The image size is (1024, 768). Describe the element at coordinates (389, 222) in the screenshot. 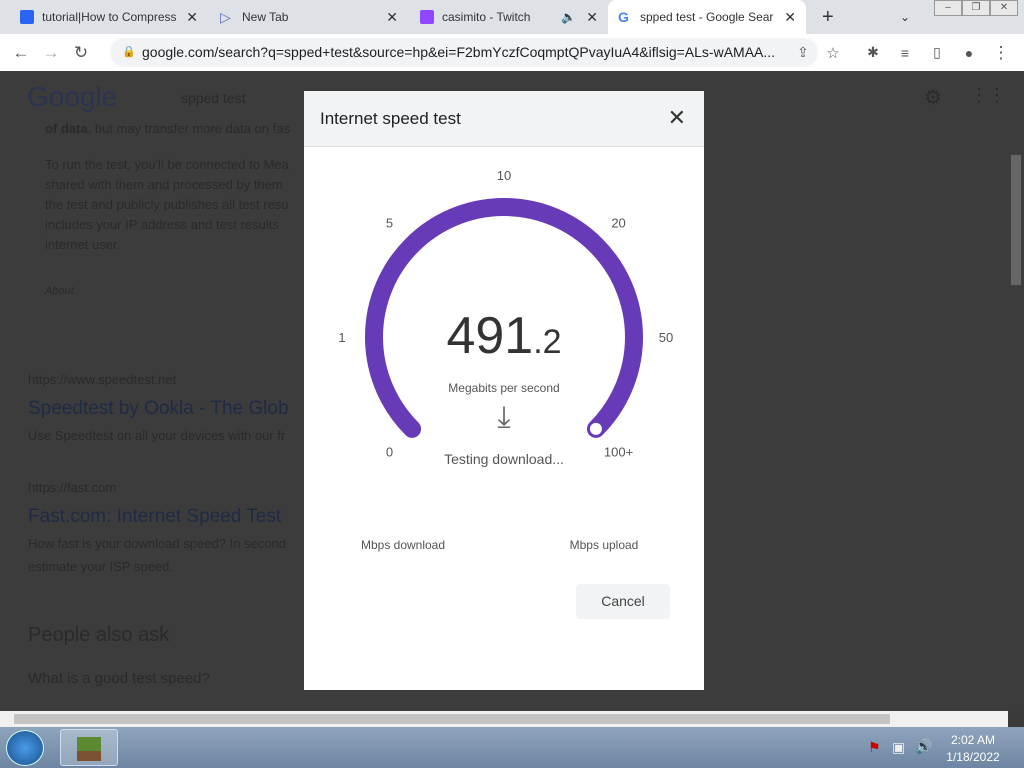

I see `gauge-tick-label: 5` at that location.